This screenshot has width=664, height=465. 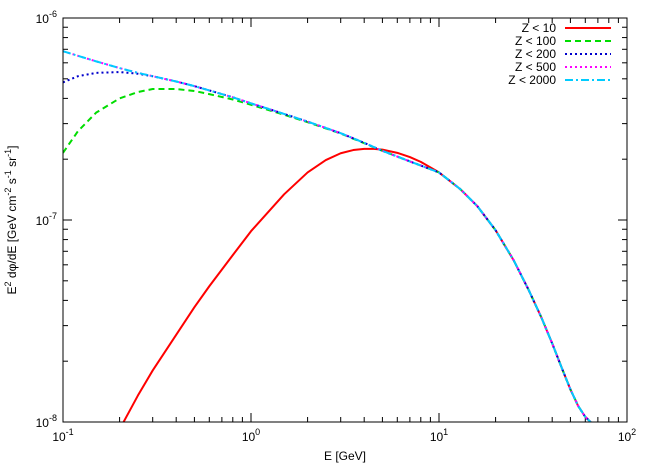 What do you see at coordinates (539, 28) in the screenshot?
I see `legend-label: Z < 10` at bounding box center [539, 28].